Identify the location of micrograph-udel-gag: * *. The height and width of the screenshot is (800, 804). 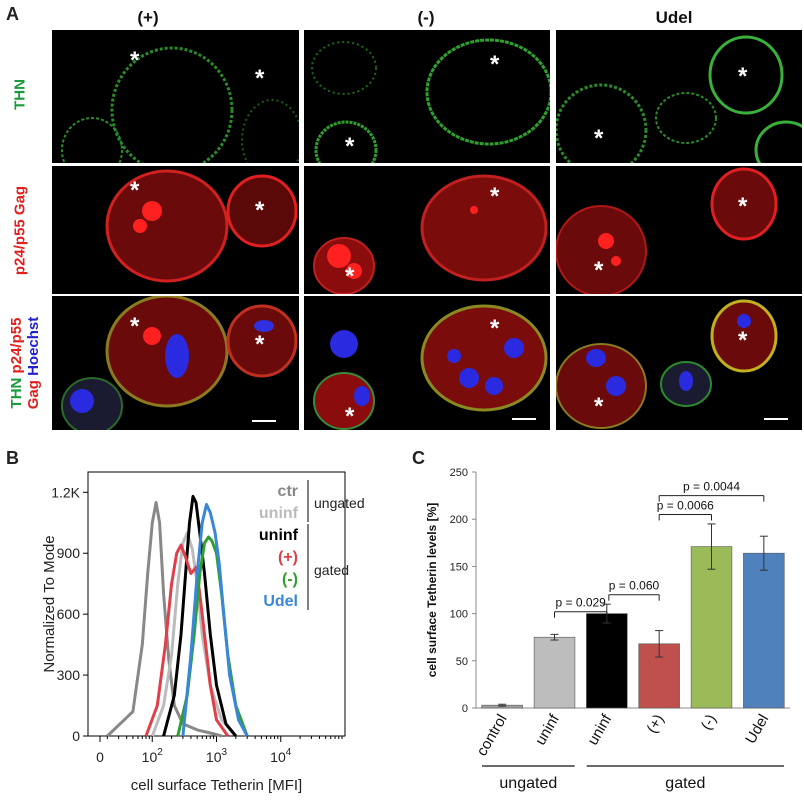
(679, 230).